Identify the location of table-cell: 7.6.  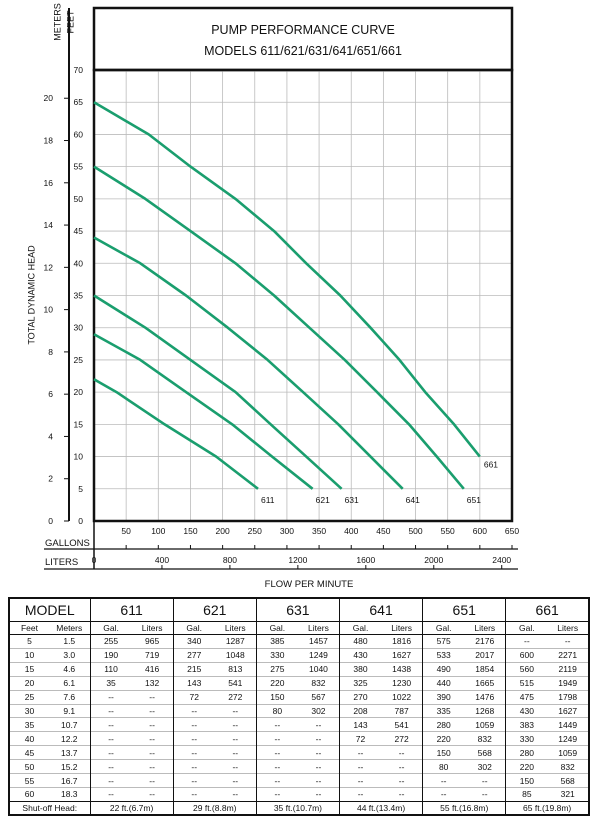
(70, 697).